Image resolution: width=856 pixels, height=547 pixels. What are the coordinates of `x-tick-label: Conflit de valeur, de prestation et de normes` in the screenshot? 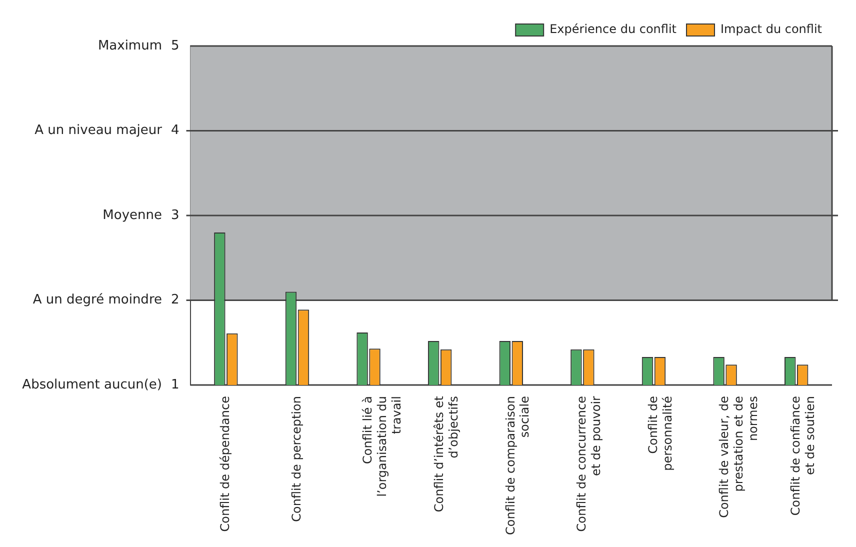 It's located at (738, 457).